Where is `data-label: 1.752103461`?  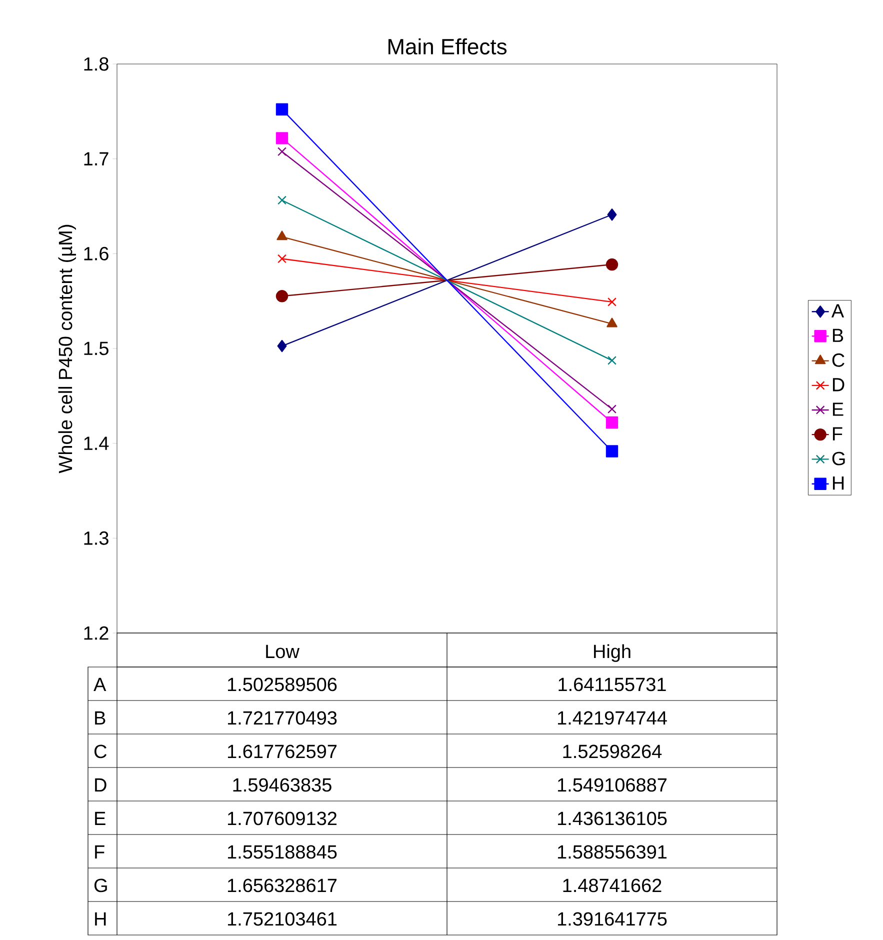 data-label: 1.752103461 is located at coordinates (282, 919).